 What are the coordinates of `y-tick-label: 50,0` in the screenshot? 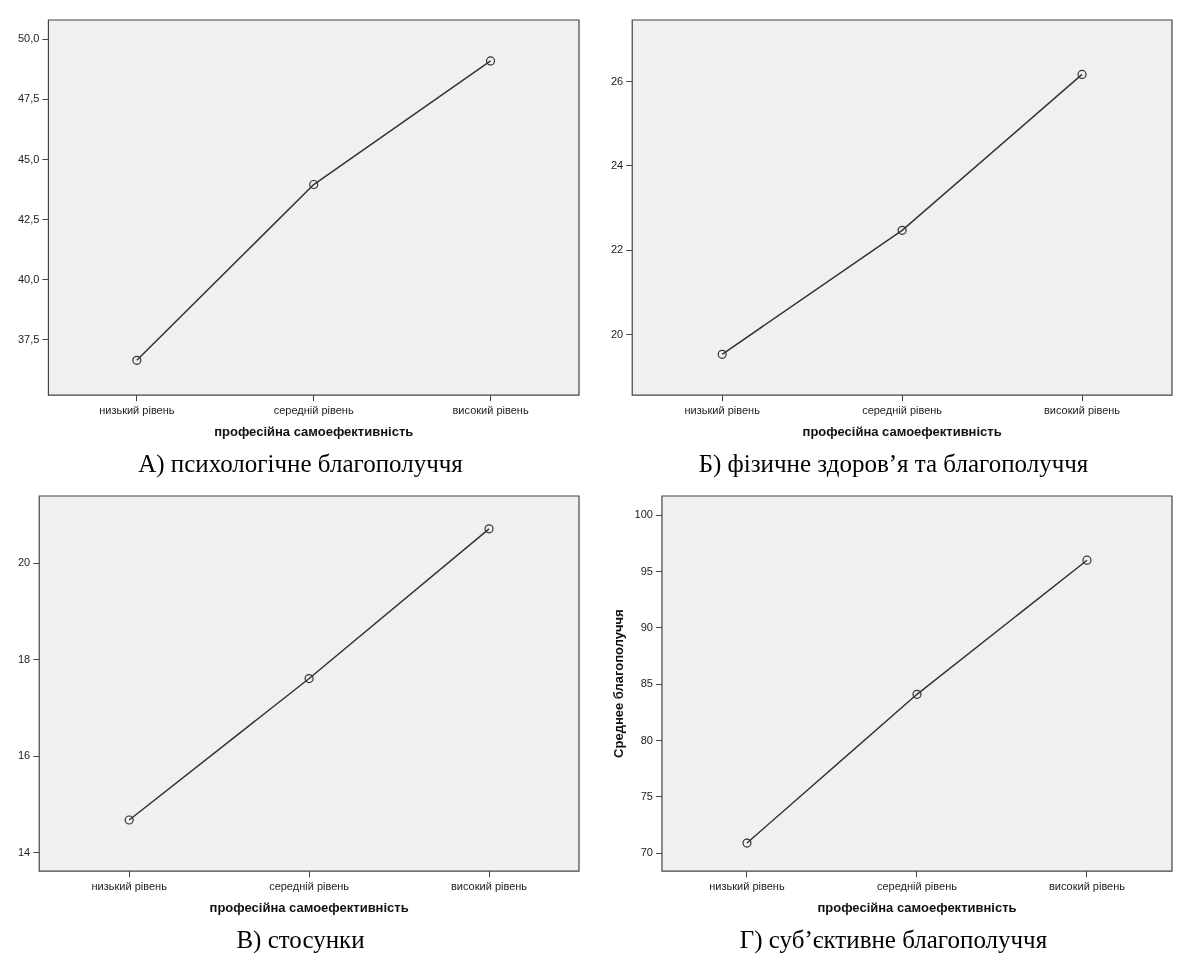 It's located at (28, 38).